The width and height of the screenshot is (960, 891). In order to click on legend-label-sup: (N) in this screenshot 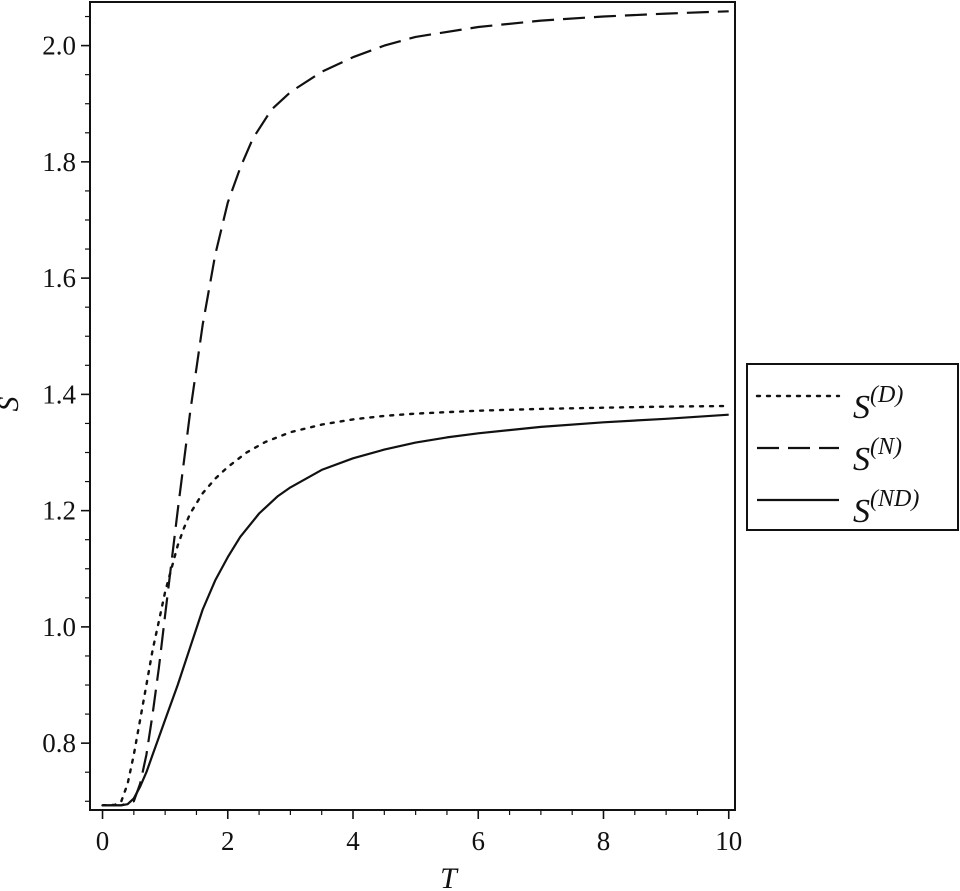, I will do `click(886, 447)`.